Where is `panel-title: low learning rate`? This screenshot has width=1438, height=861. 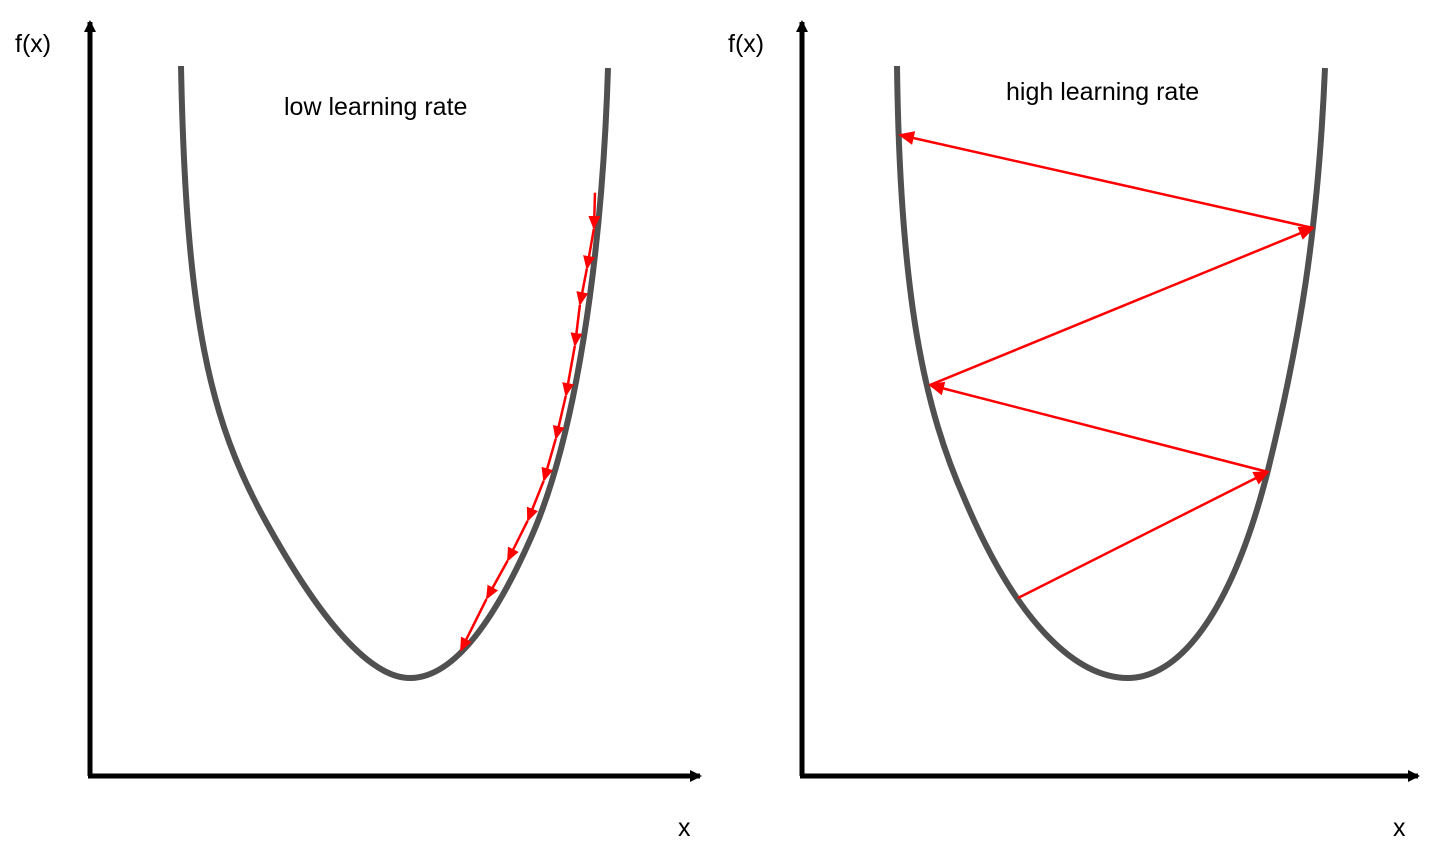
panel-title: low learning rate is located at coordinates (375, 107).